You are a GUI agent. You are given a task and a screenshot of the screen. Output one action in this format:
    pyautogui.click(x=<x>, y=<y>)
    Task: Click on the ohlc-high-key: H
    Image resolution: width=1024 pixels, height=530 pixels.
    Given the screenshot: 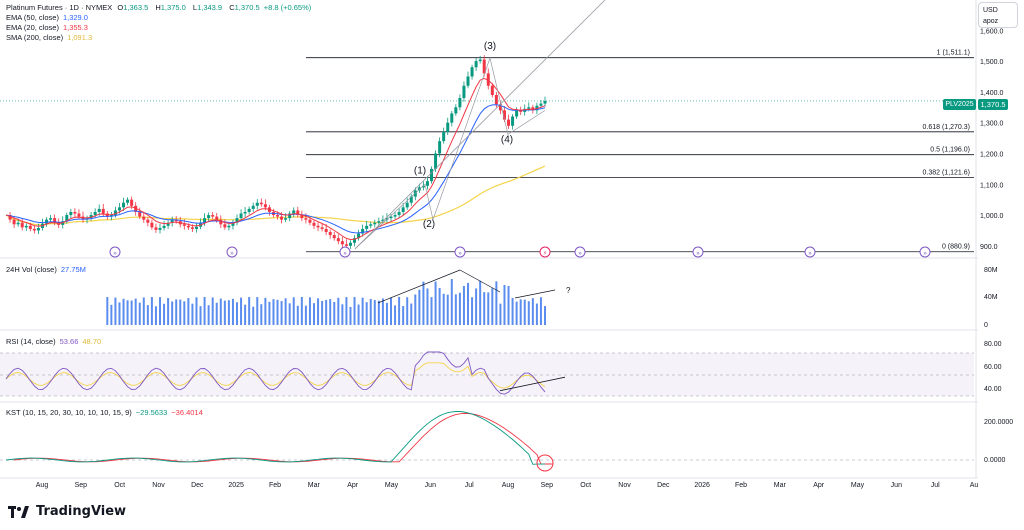 What is the action you would take?
    pyautogui.click(x=158, y=7)
    